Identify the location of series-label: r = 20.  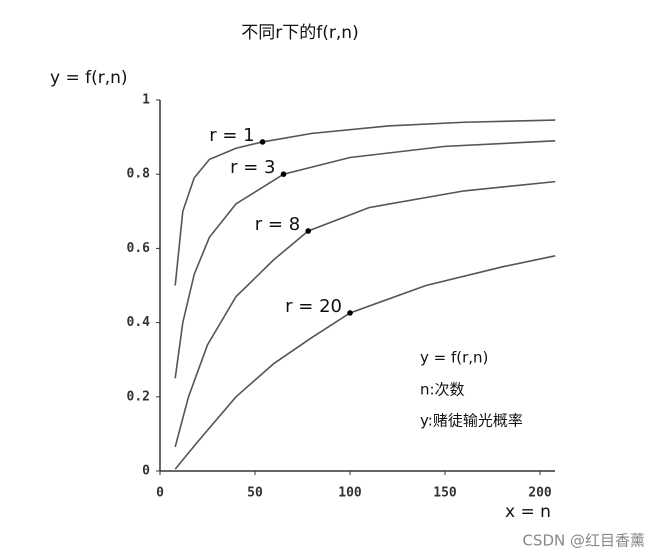
(313, 306).